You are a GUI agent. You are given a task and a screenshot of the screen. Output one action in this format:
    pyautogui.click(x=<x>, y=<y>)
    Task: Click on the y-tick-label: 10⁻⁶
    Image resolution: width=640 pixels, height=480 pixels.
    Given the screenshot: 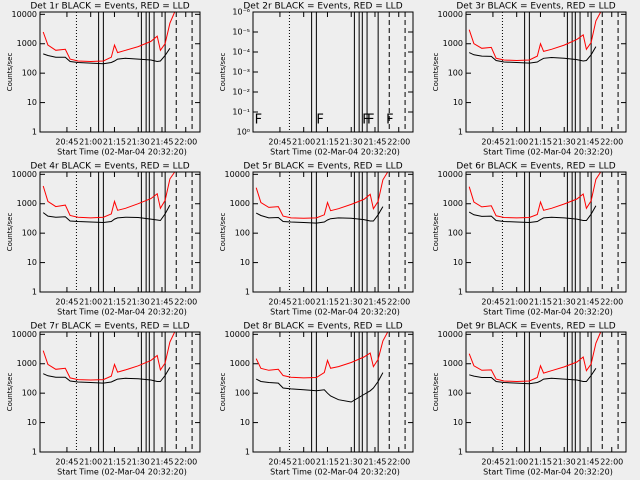 What is the action you would take?
    pyautogui.click(x=241, y=12)
    